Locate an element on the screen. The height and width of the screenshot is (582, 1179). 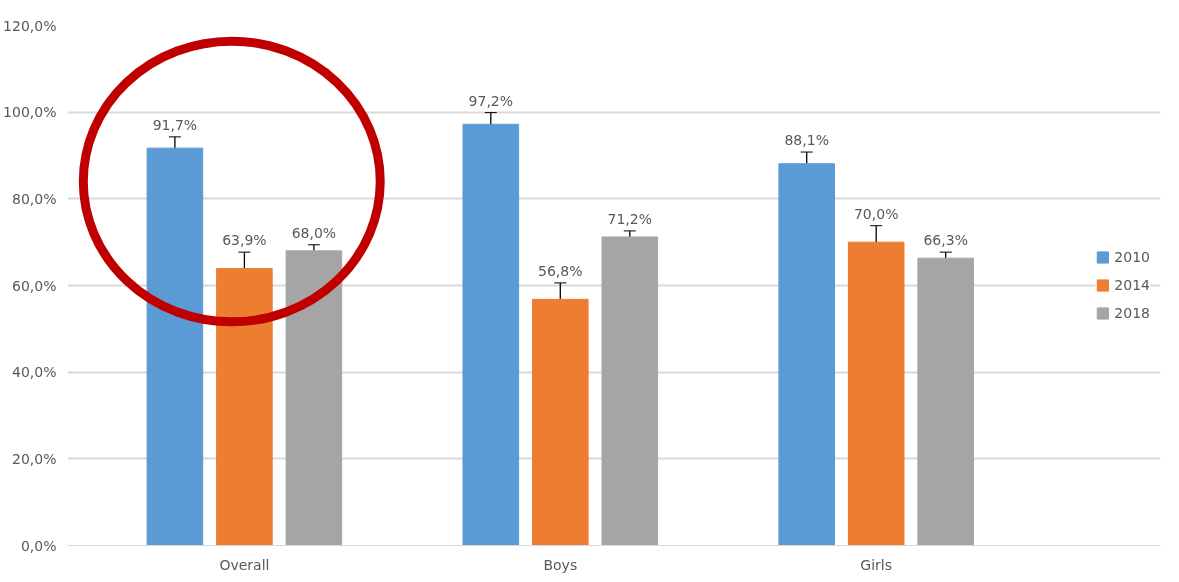
y-tick-label: 80,0% is located at coordinates (34, 198).